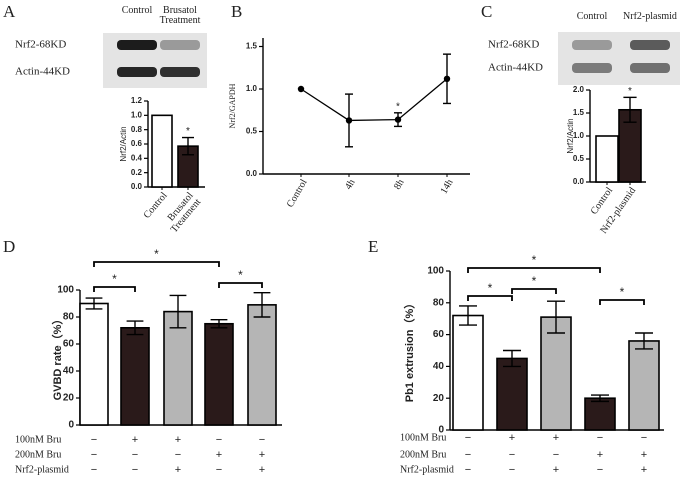 The width and height of the screenshot is (684, 479). I want to click on x-tick-label-box: Control, so click(297, 194).